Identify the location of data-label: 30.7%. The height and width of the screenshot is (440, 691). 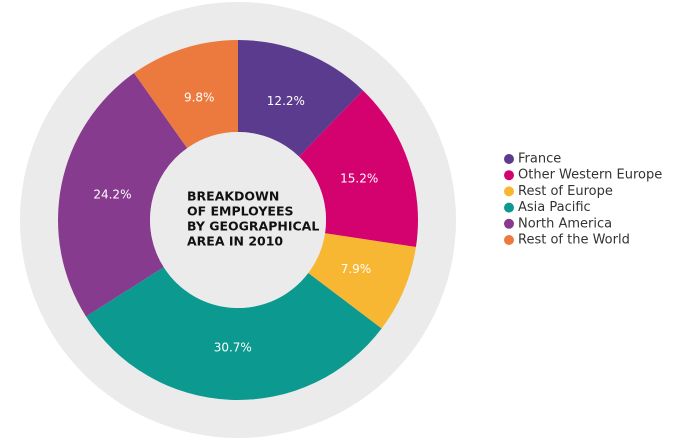
(233, 347).